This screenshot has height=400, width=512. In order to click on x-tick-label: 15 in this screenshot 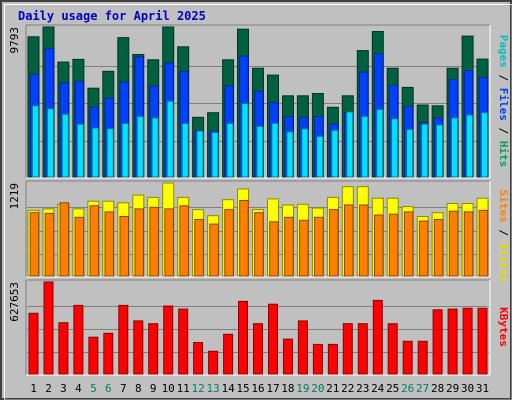, I will do `click(242, 388)`.